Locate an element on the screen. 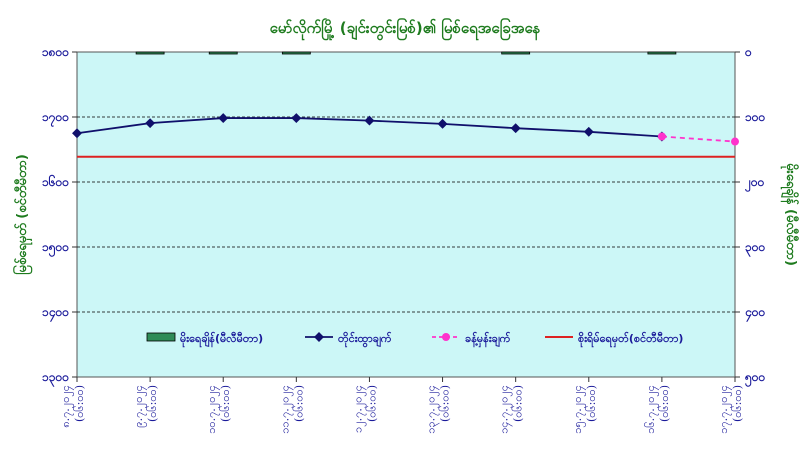 The image size is (811, 463). x-tick-date: ၈.၇.၂၀၂၄ is located at coordinates (66, 406).